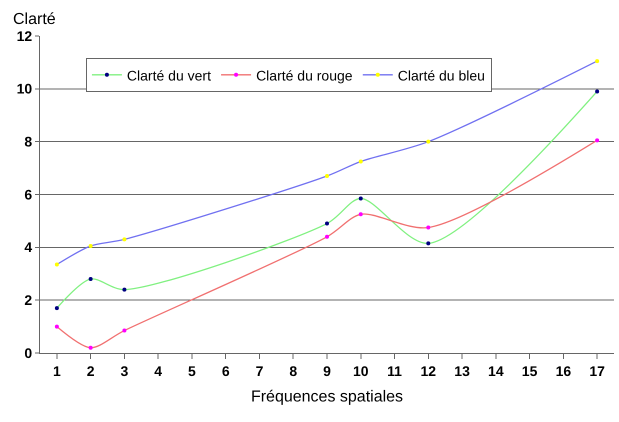  I want to click on x-axis-title: Fréquences spatiales, so click(327, 397).